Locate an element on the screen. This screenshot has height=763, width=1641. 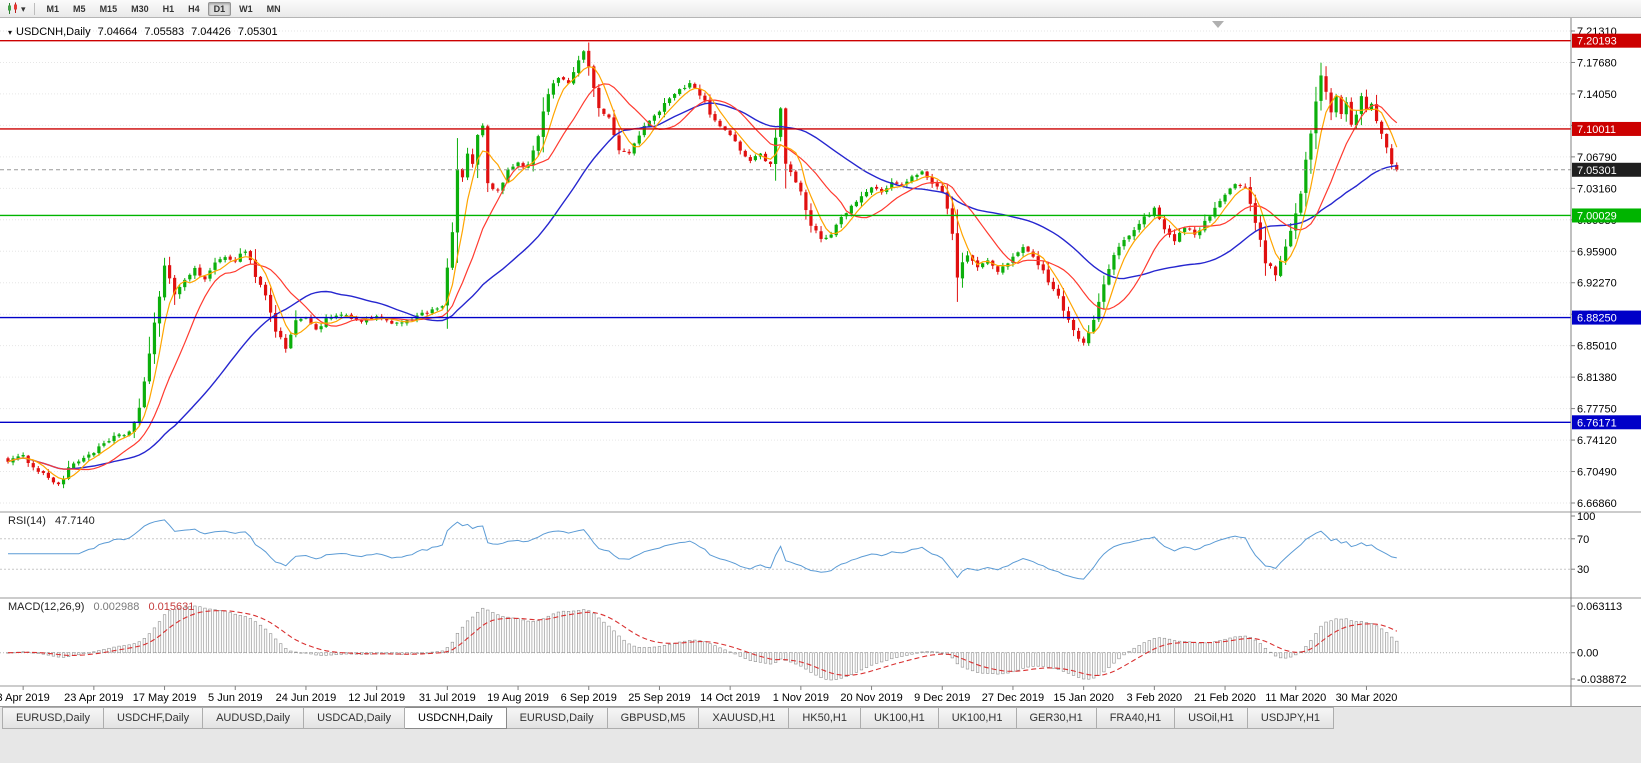
candlestick-chart-icon is located at coordinates (12, 8).